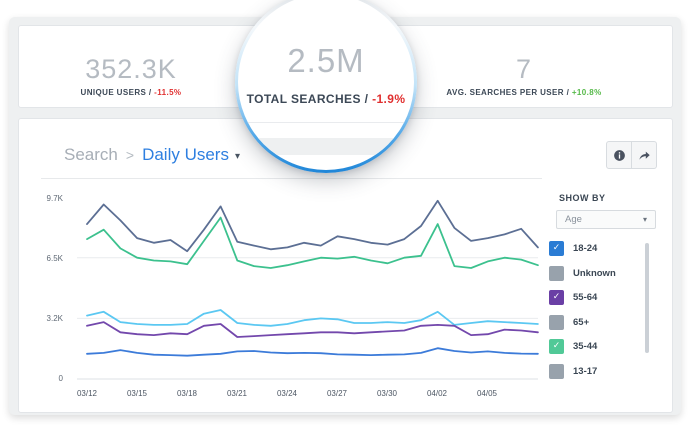 The image size is (690, 427). I want to click on legend-label: 18-24, so click(585, 248).